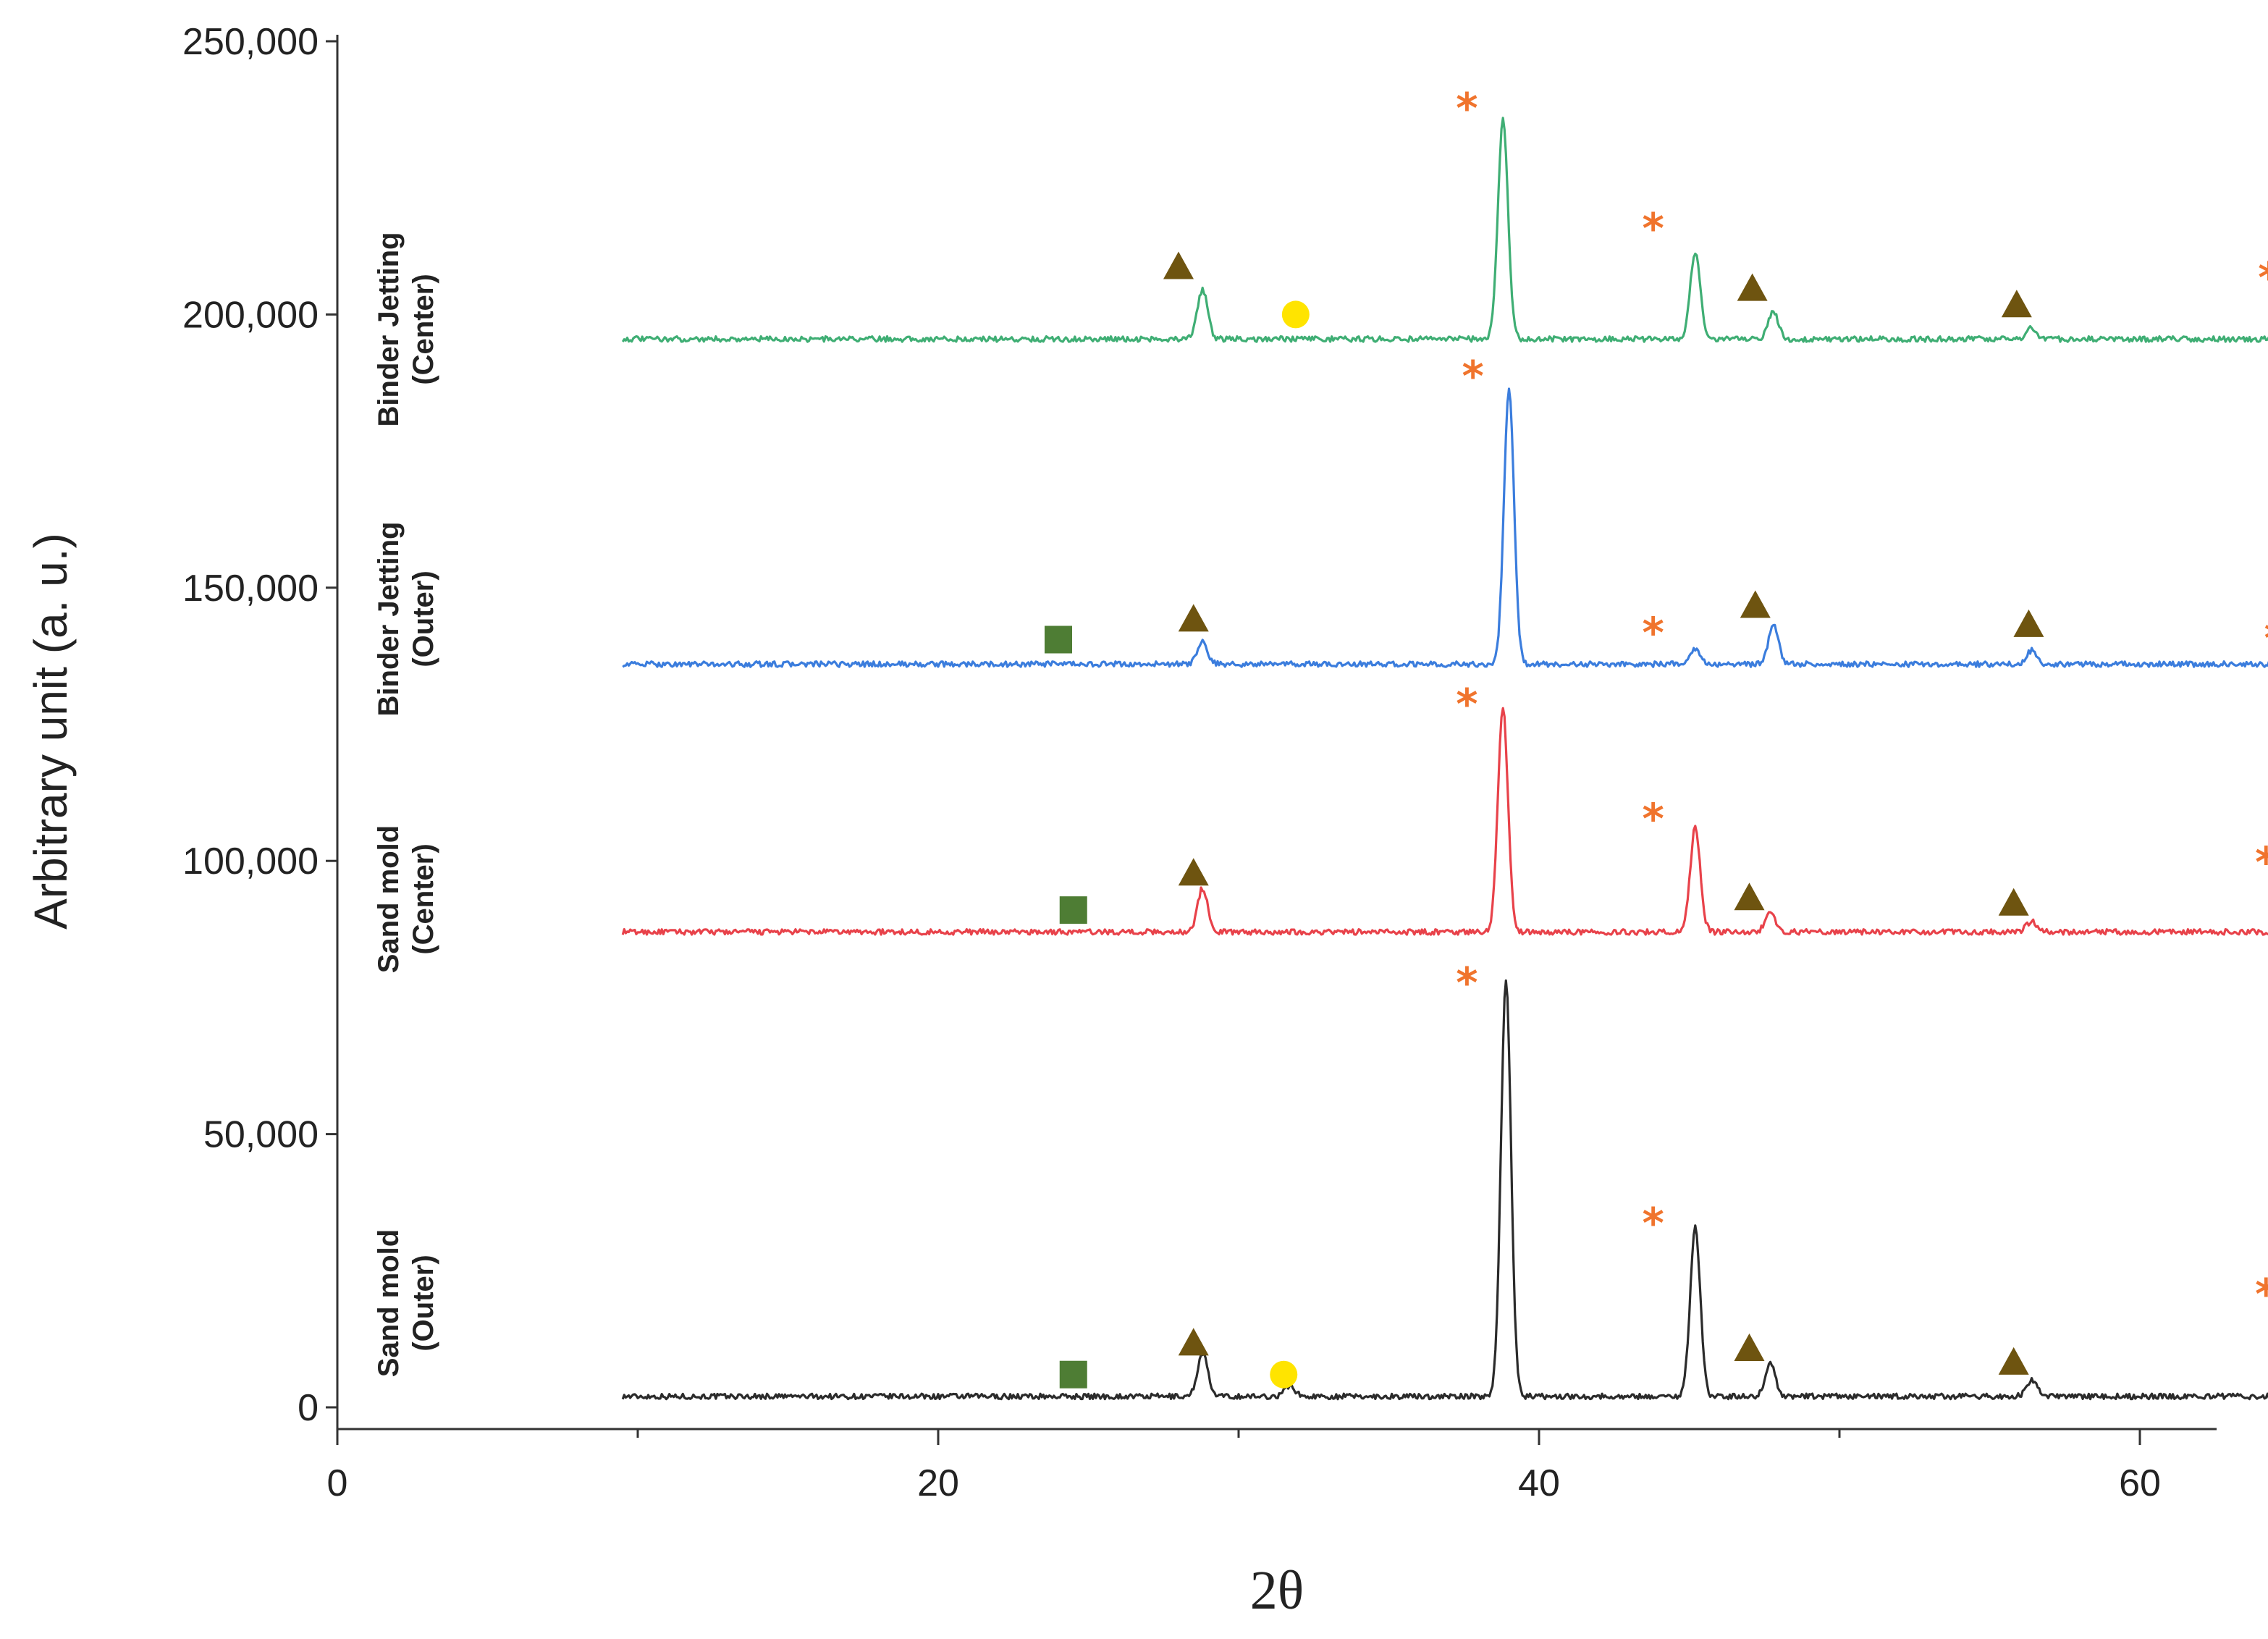 The height and width of the screenshot is (1639, 2268). Describe the element at coordinates (51, 732) in the screenshot. I see `y-axis-title: Arbitrary unit (a. u.)` at that location.